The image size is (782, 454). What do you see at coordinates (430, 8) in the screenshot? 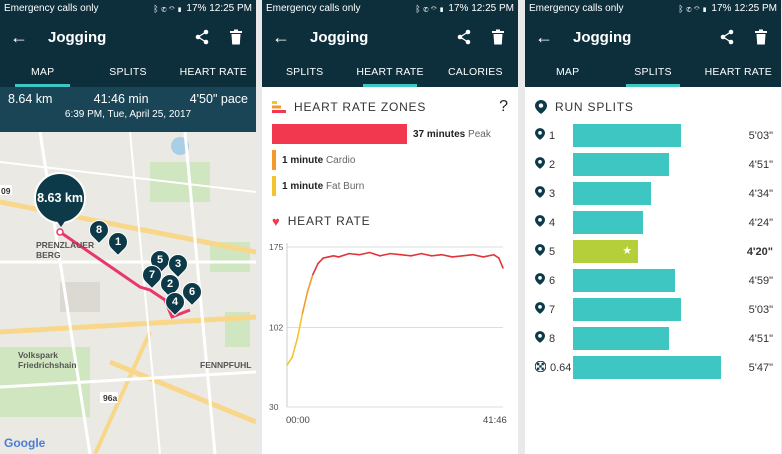
I see `status-icons: ᛒ ✆ ⌔ ▮` at bounding box center [430, 8].